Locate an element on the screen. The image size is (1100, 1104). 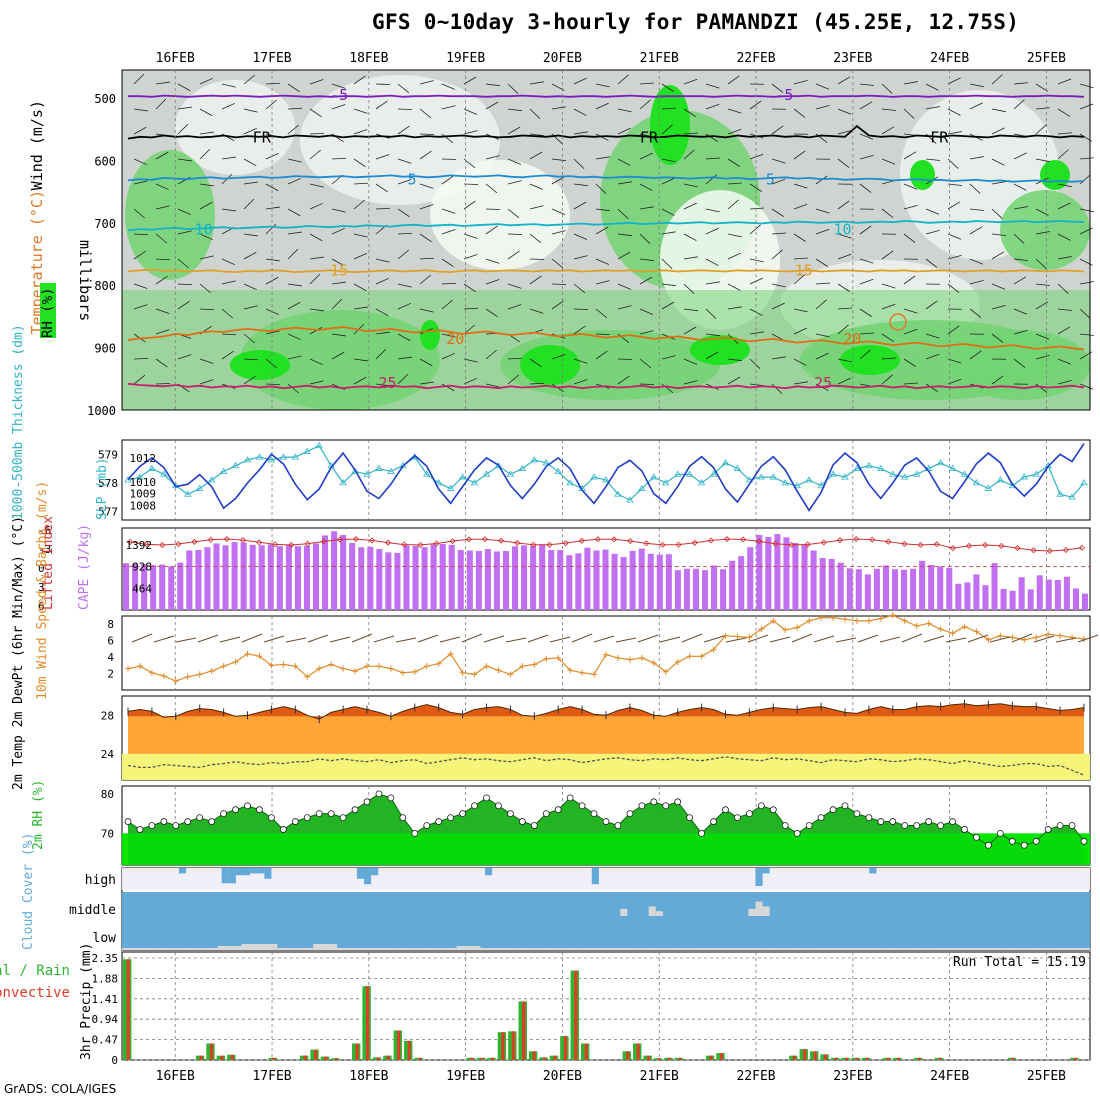
slp-ylabel: SLP (mb) is located at coordinates (102, 488).